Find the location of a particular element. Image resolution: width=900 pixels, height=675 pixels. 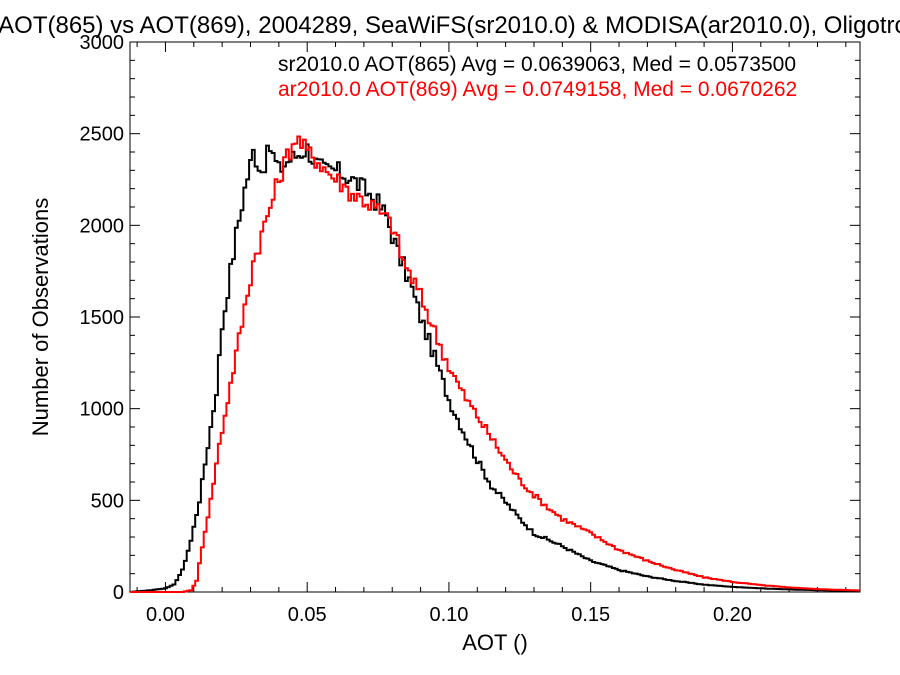

y-tick-label: 500 is located at coordinates (107, 501).